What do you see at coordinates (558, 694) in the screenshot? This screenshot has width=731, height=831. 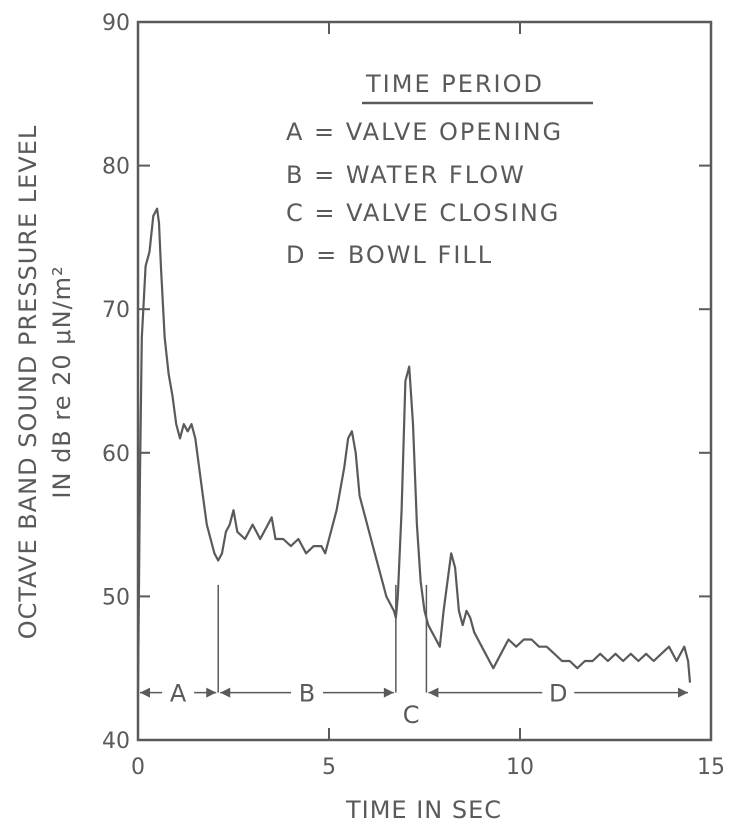 I see `period-label-d: D` at bounding box center [558, 694].